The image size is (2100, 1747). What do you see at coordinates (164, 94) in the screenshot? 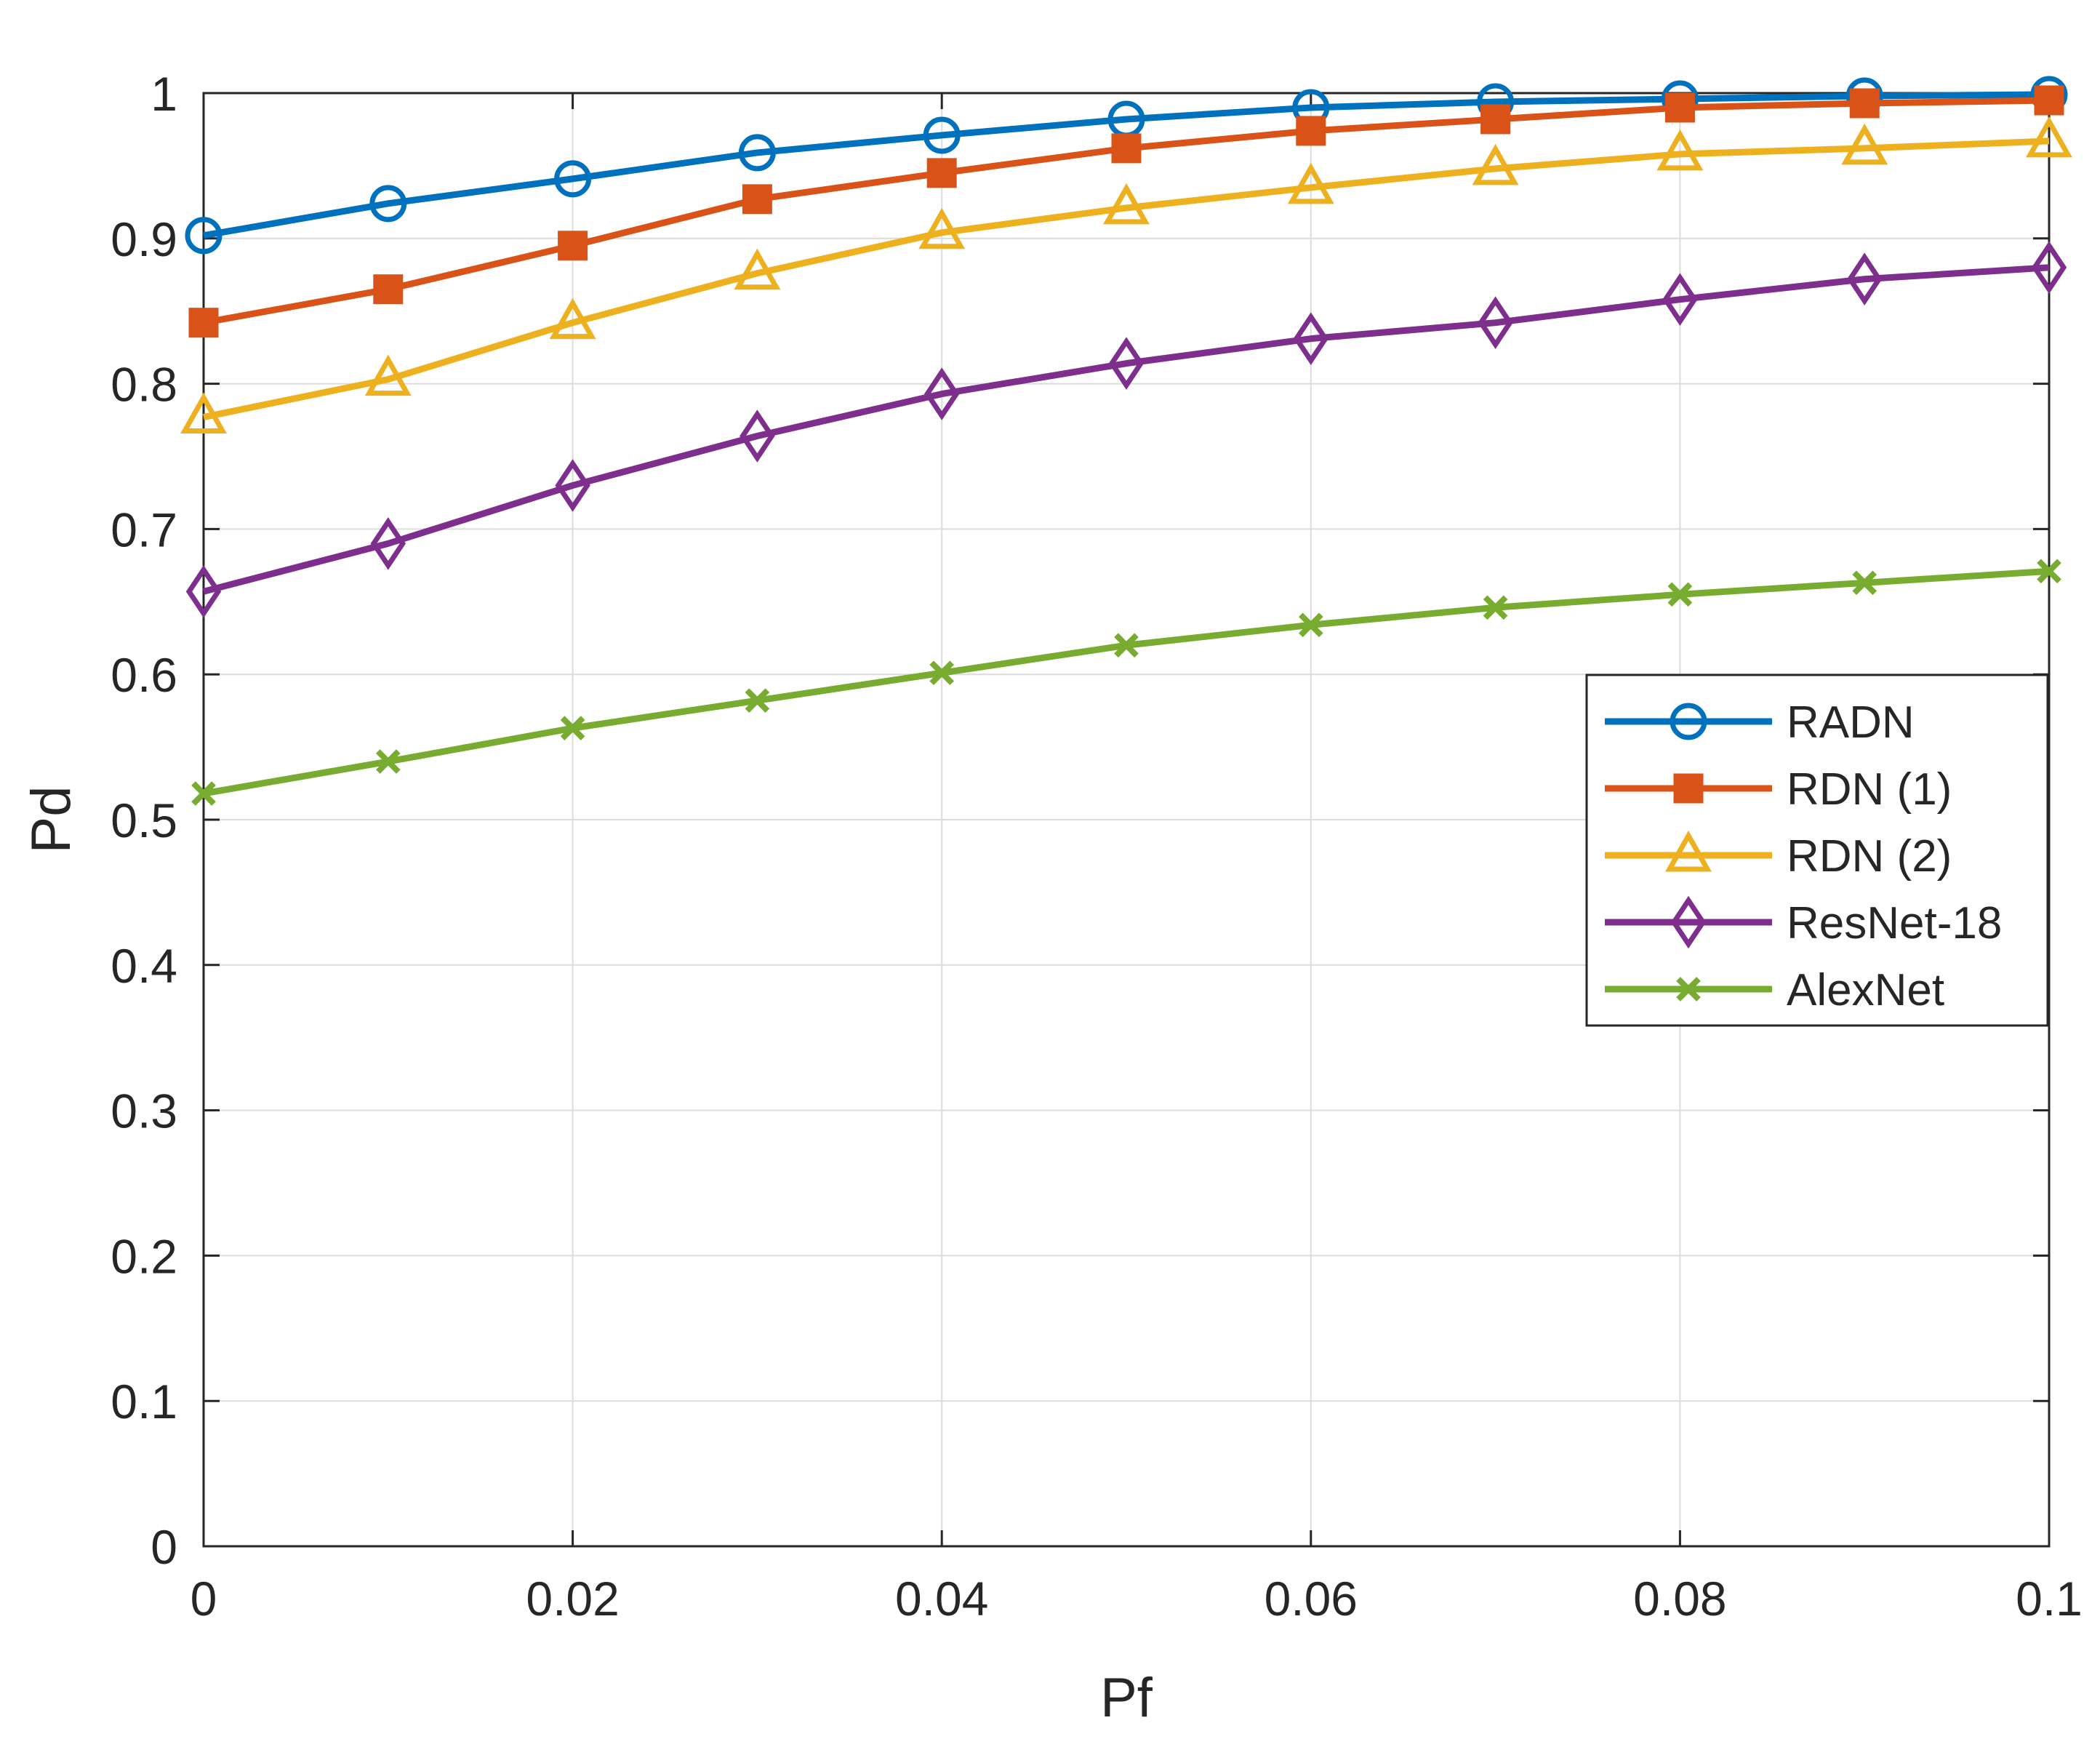
I see `y-tick-label: 1` at bounding box center [164, 94].